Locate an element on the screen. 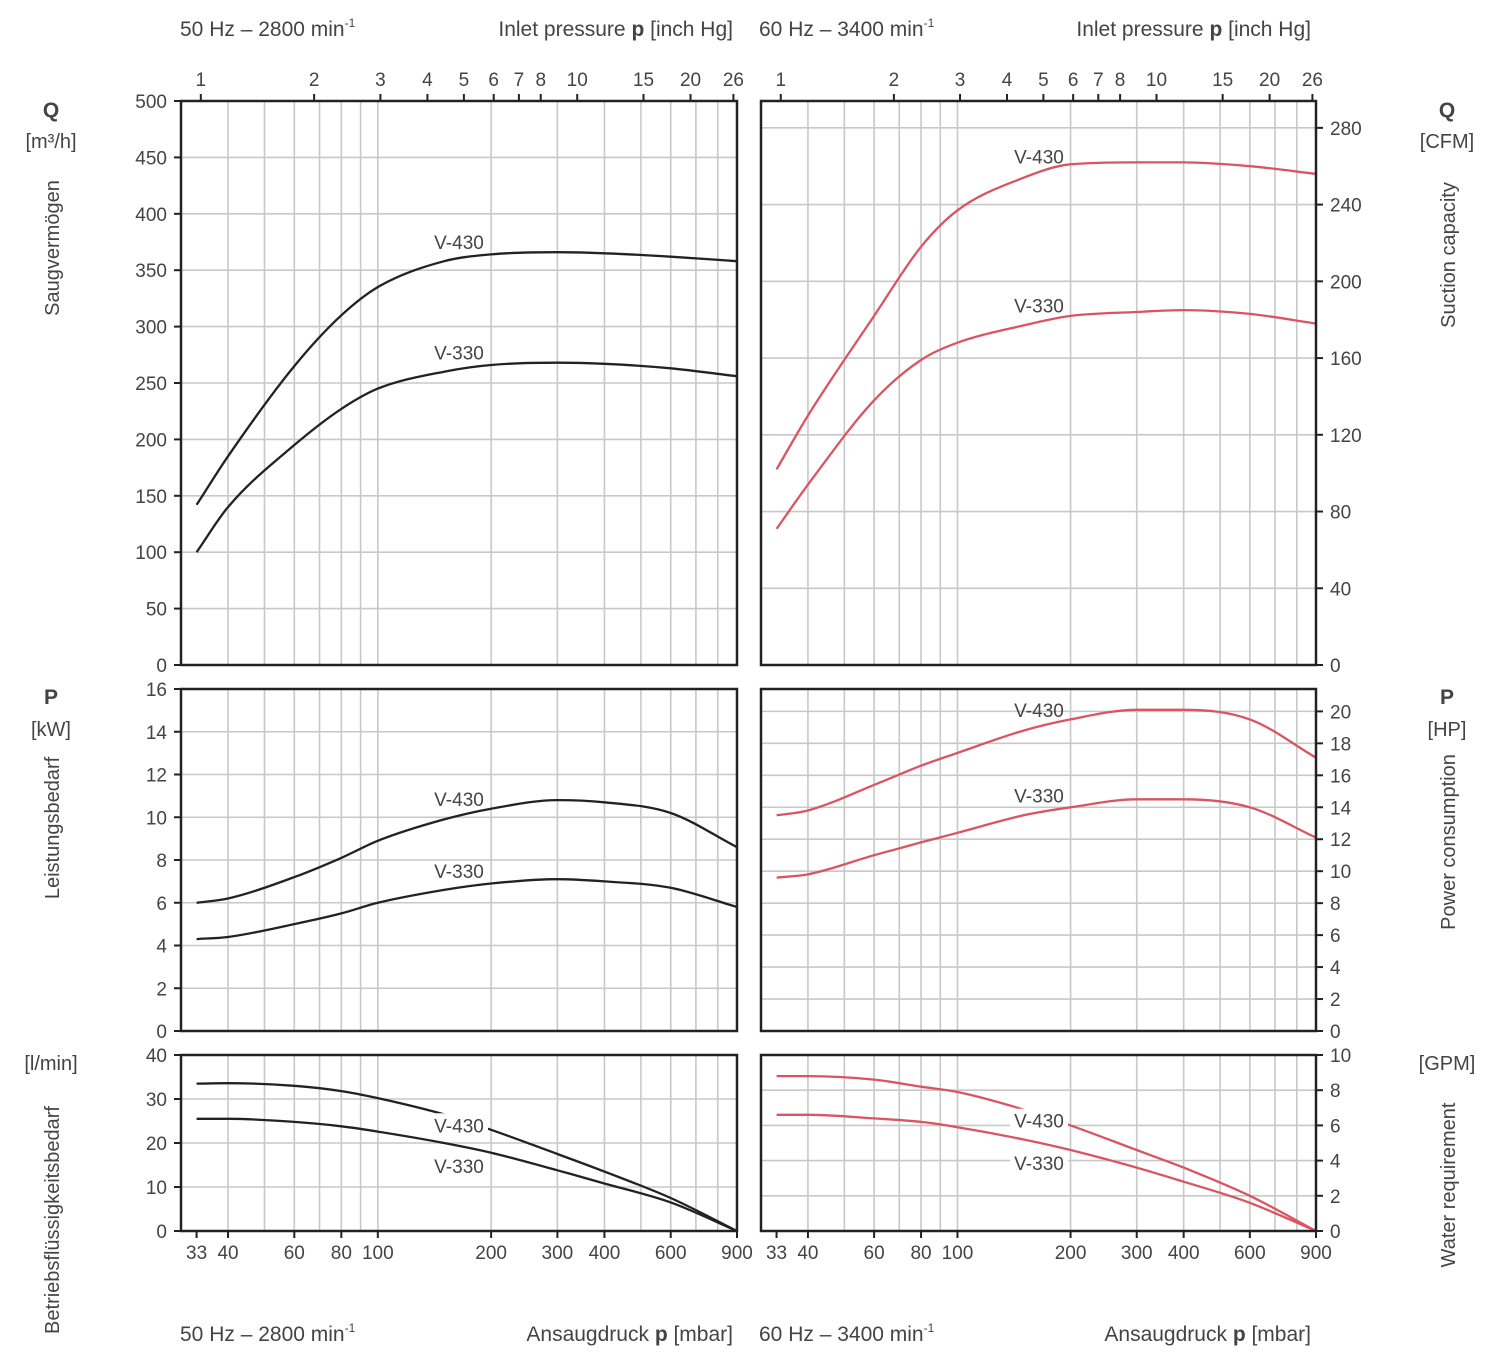 The width and height of the screenshot is (1500, 1368). q60-ytick-label: 280 is located at coordinates (1346, 129).